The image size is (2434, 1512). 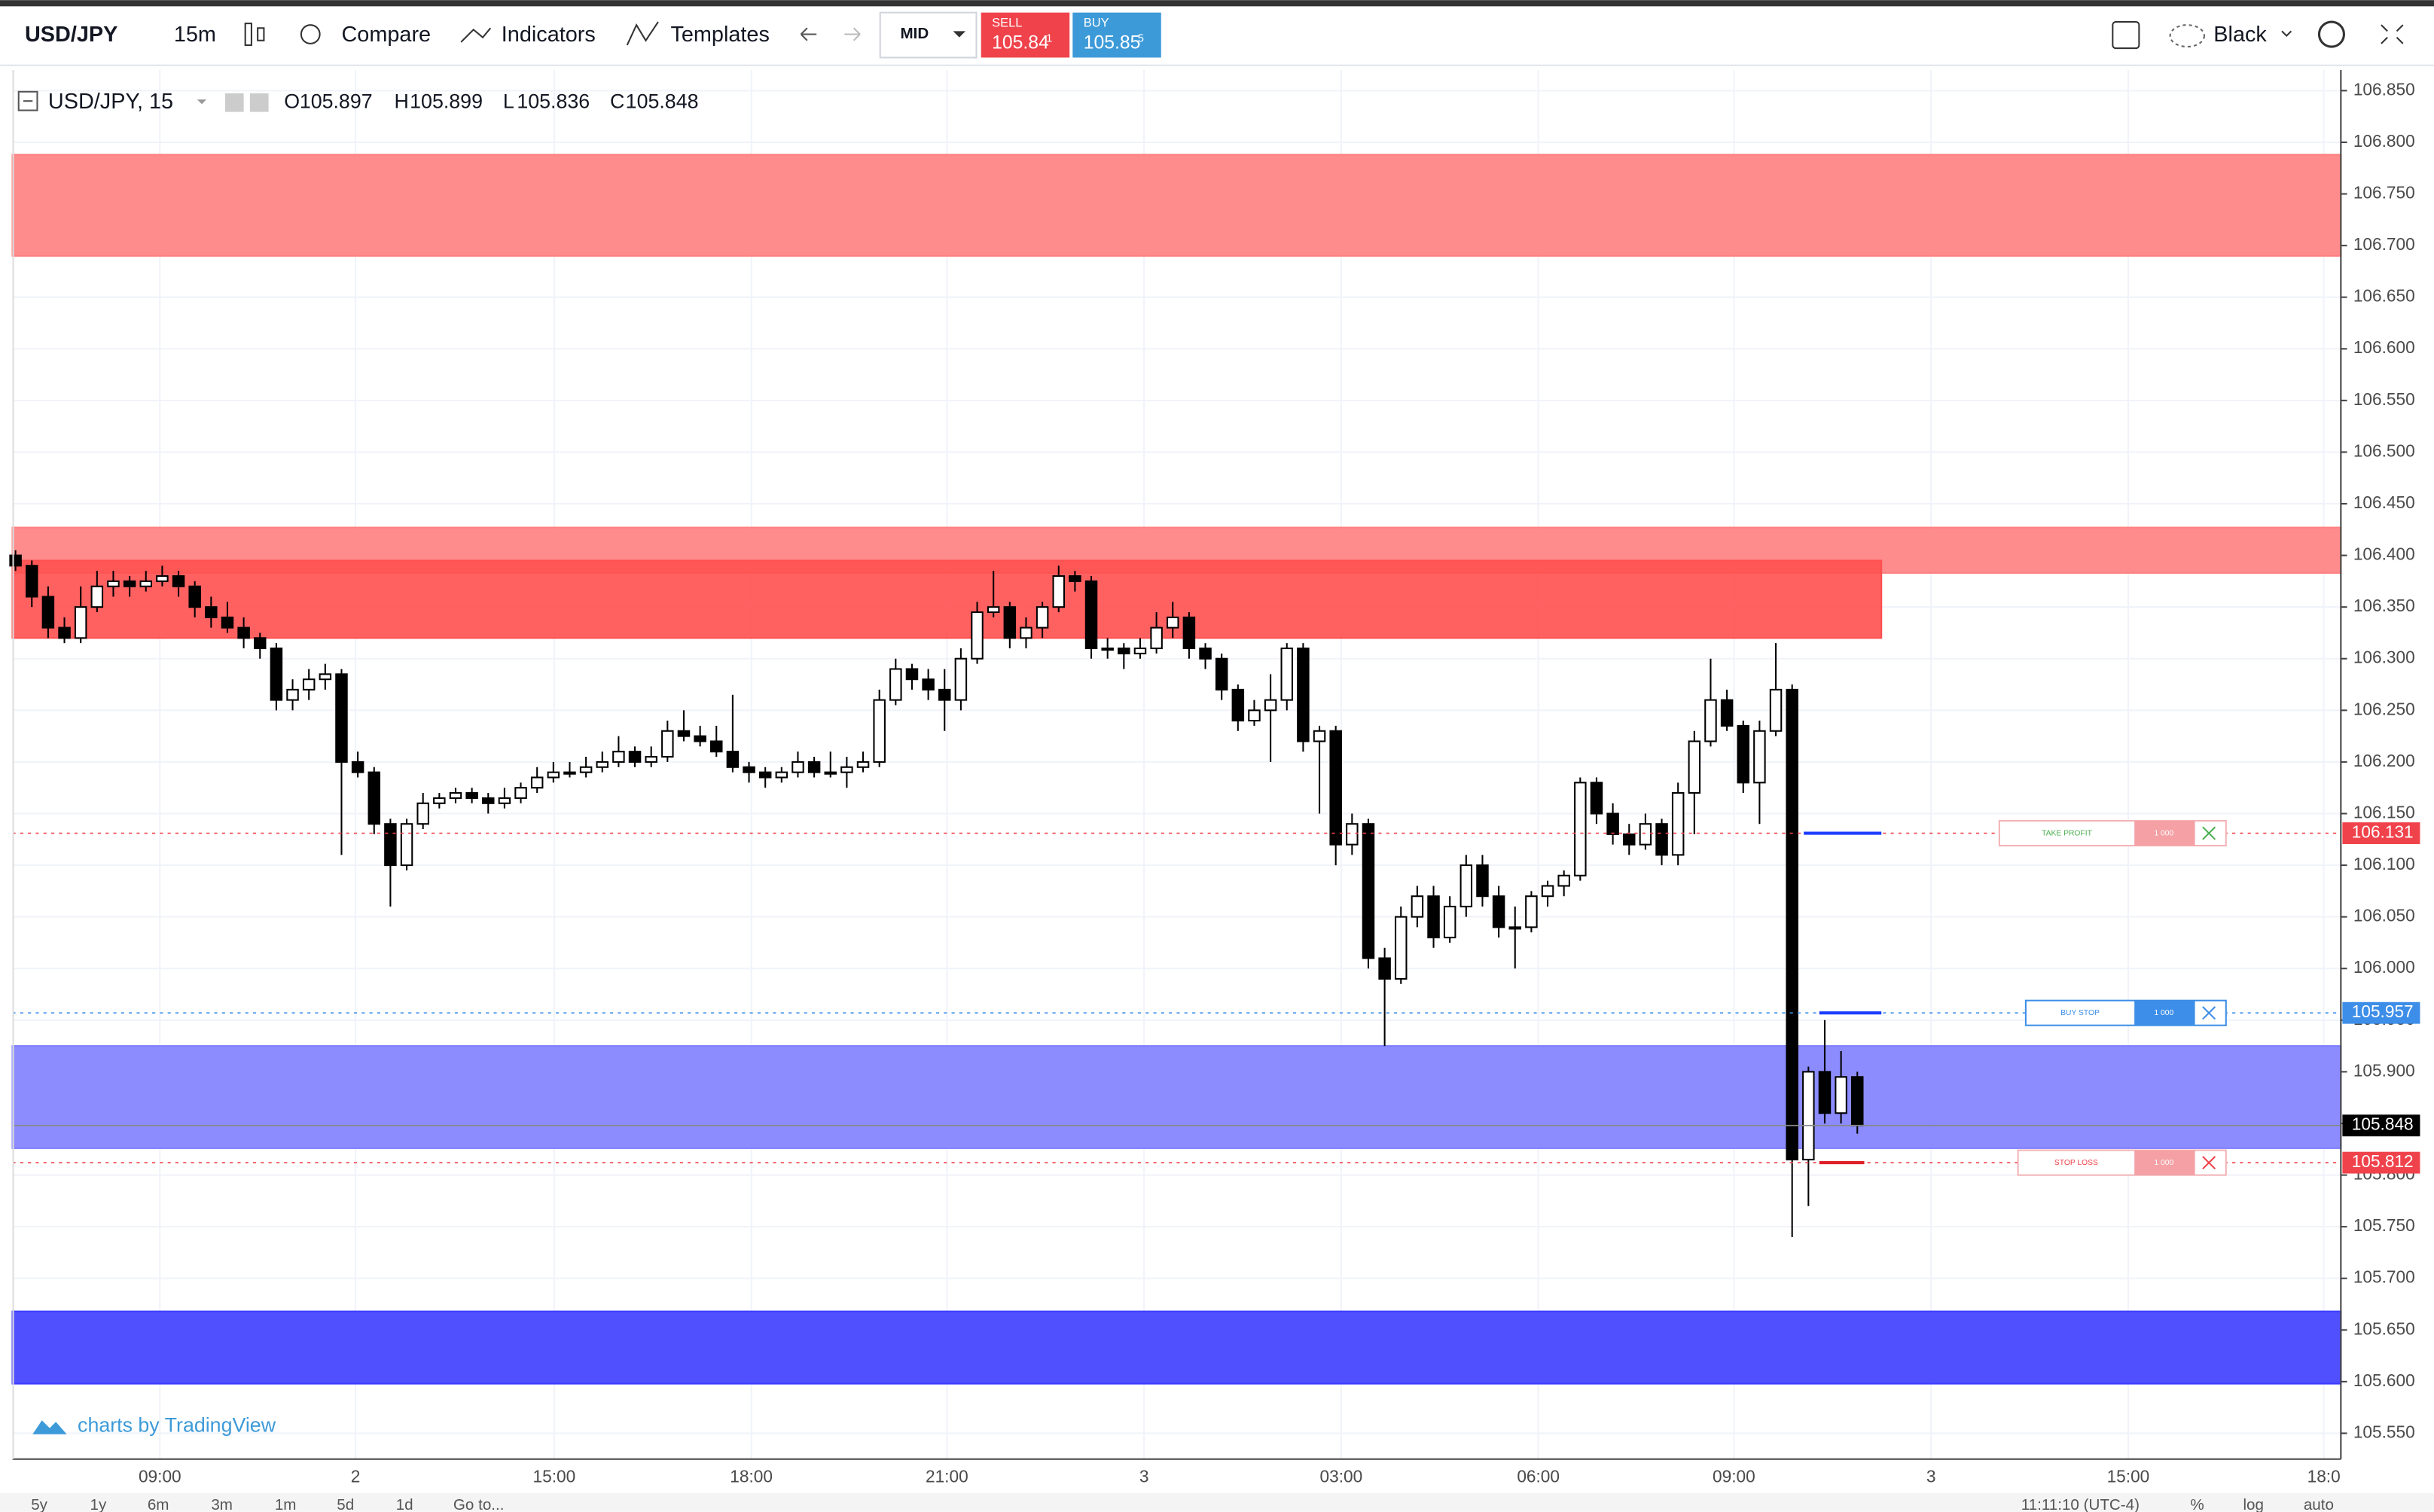 What do you see at coordinates (719, 35) in the screenshot?
I see `templates: Templates` at bounding box center [719, 35].